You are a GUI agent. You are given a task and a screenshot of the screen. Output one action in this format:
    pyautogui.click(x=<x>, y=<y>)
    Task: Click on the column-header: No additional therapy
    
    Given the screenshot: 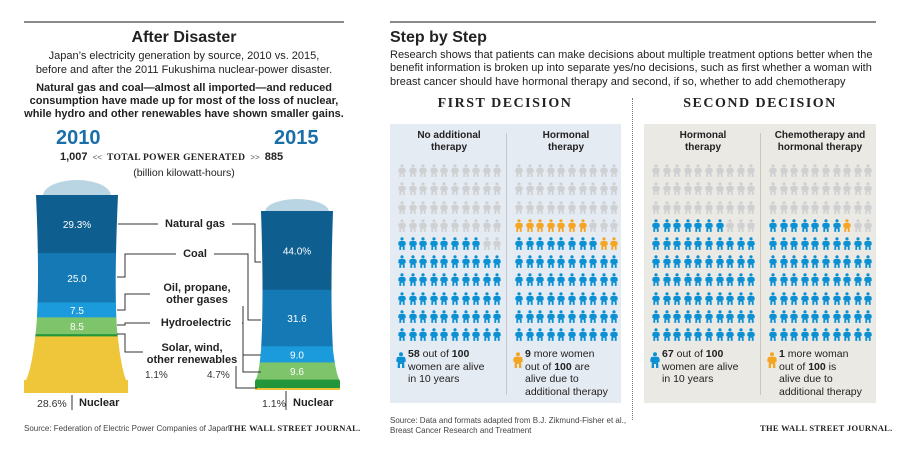 What is the action you would take?
    pyautogui.click(x=449, y=142)
    